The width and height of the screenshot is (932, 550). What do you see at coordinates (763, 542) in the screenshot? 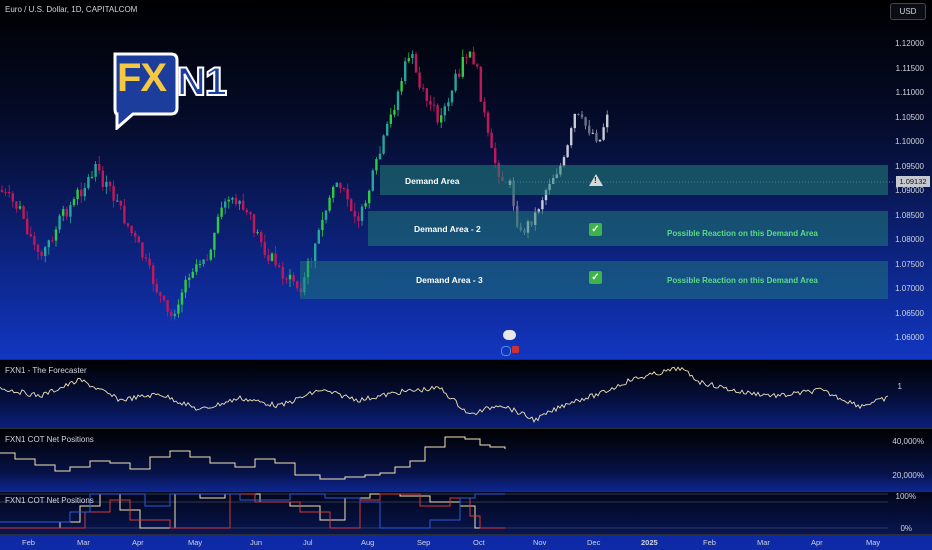
I see `time-tick-label: Mar` at bounding box center [763, 542].